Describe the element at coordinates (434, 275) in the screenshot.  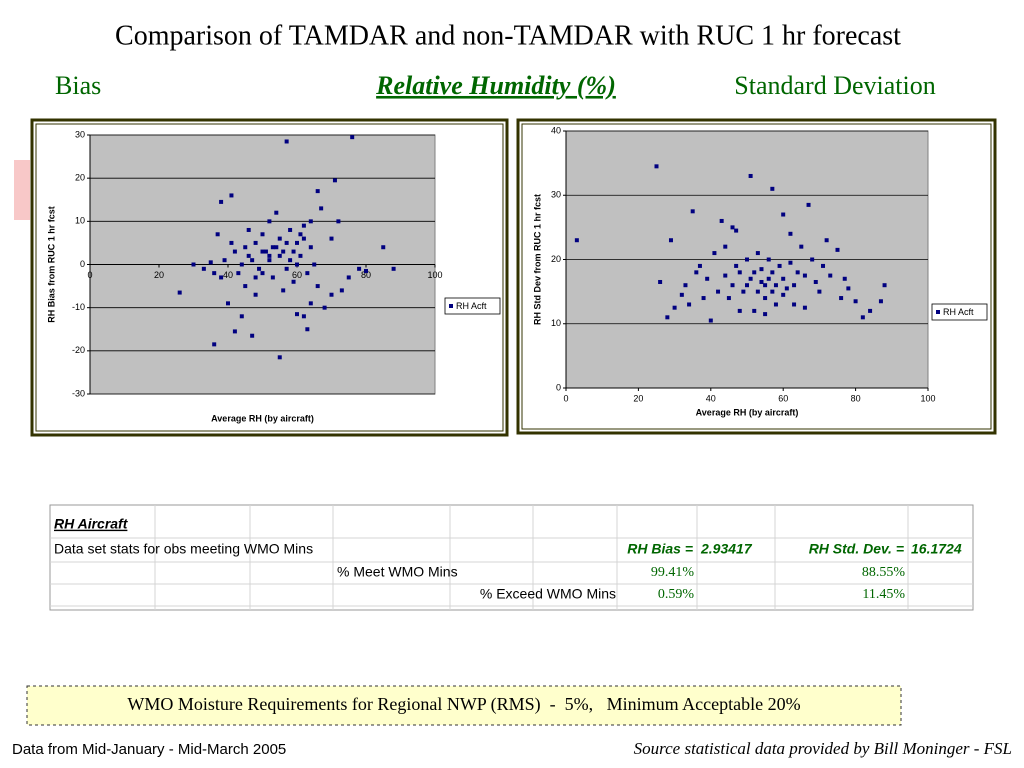
I see `x-tick-label: 100` at that location.